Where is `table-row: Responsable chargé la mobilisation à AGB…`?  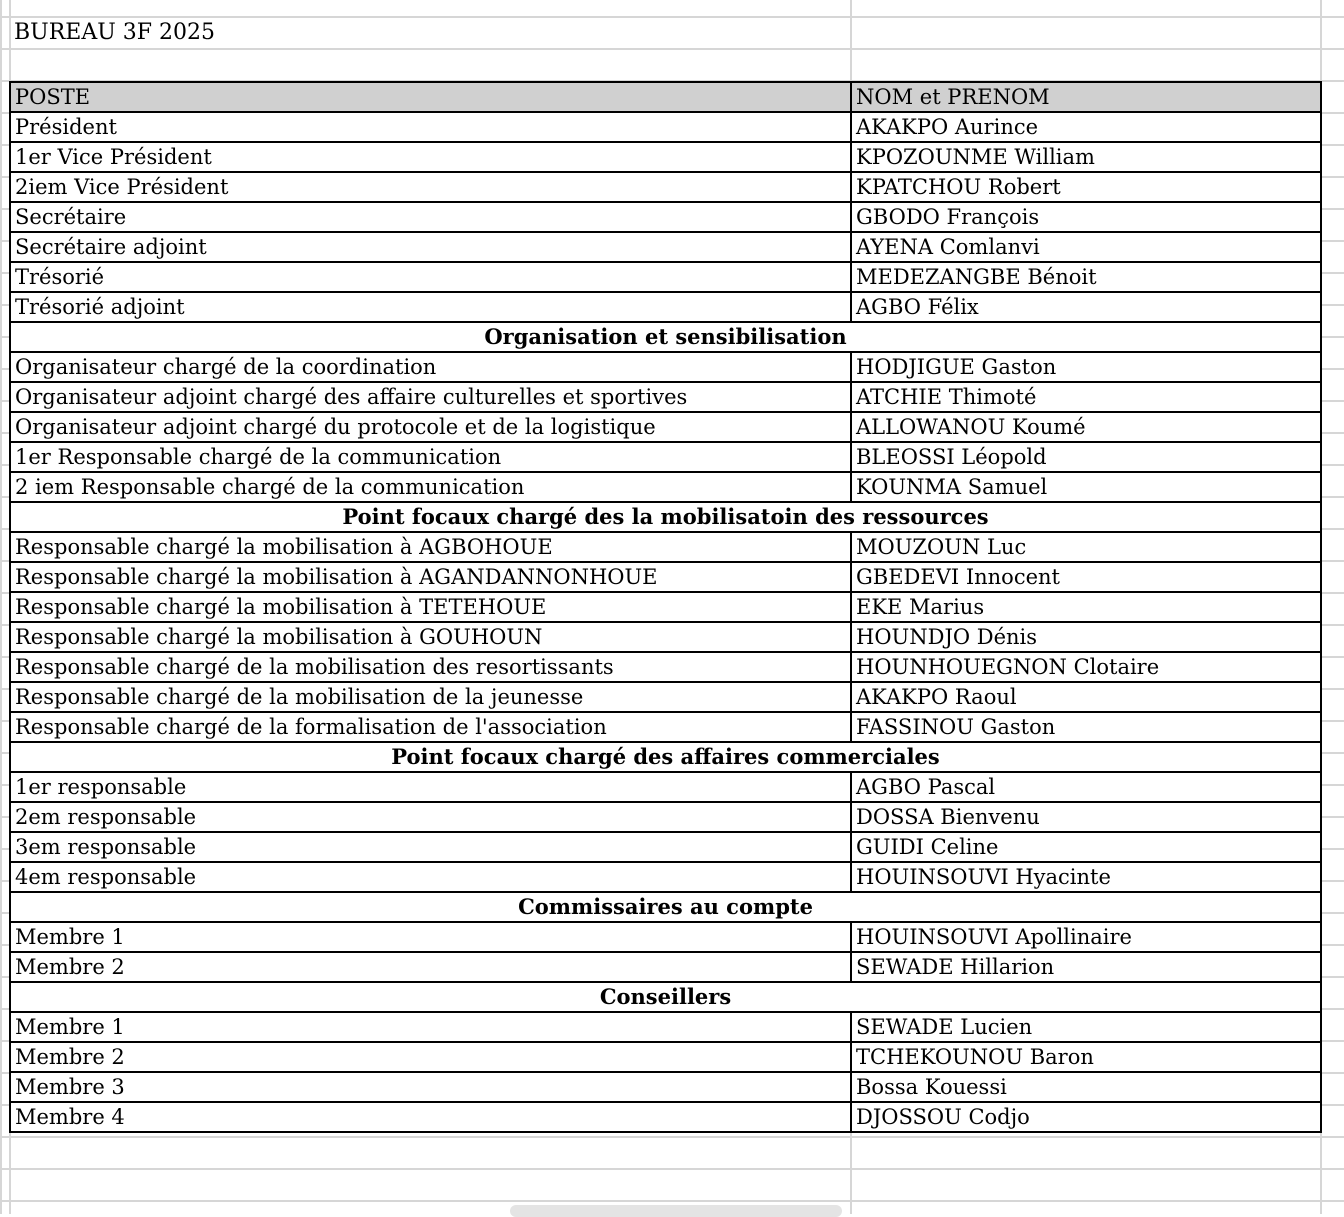
table-row: Responsable chargé la mobilisation à AGB… is located at coordinates (665, 547).